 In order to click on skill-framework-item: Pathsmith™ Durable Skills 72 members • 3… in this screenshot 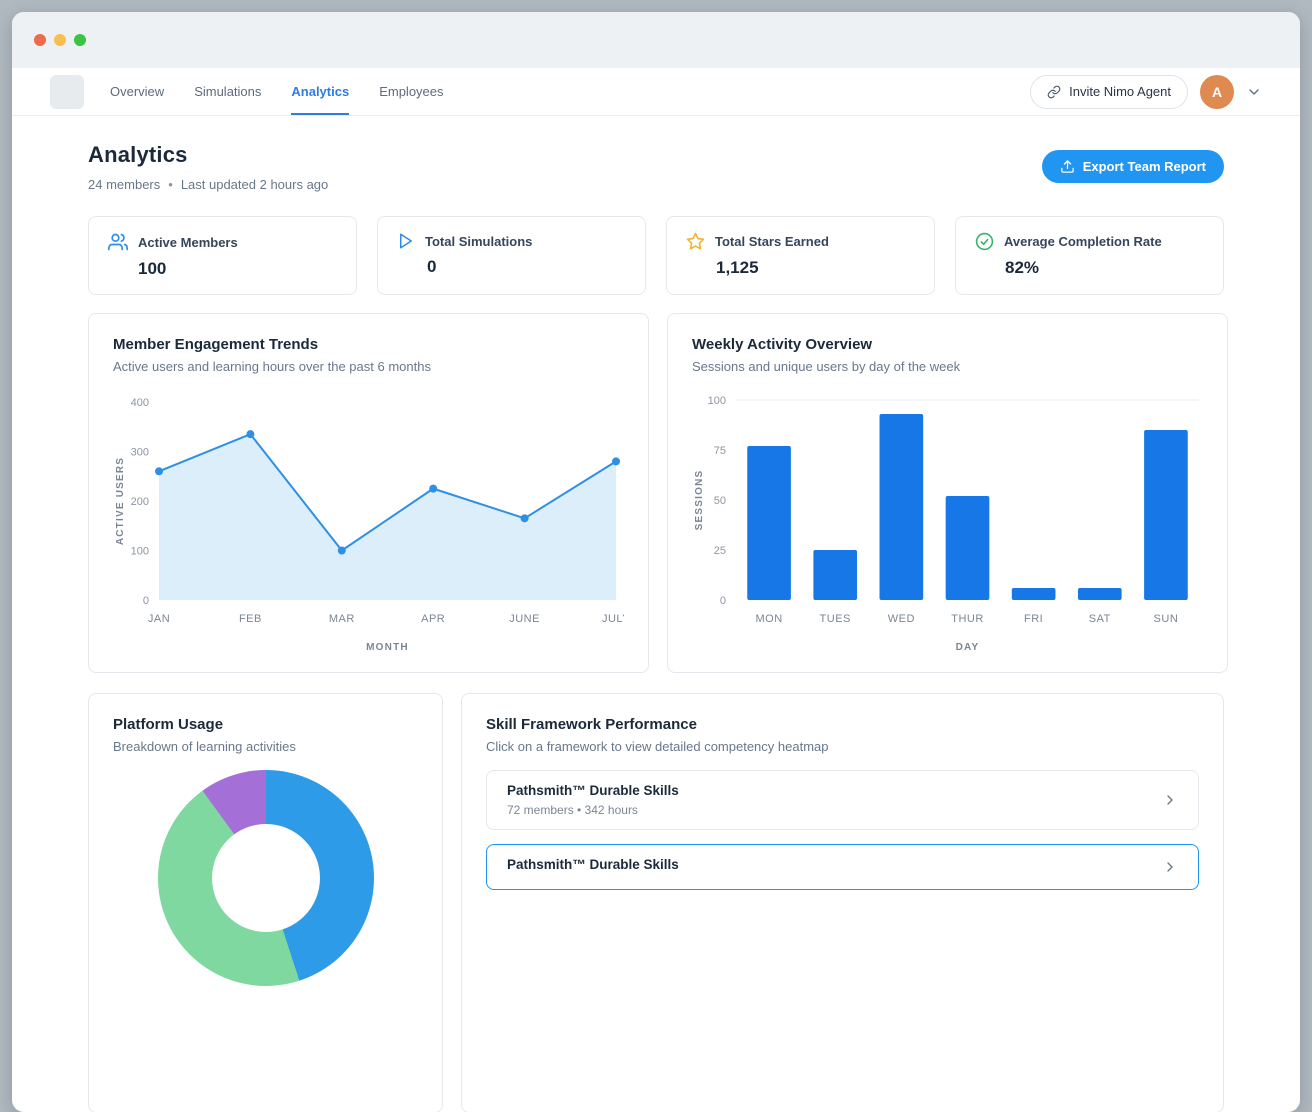, I will do `click(842, 800)`.